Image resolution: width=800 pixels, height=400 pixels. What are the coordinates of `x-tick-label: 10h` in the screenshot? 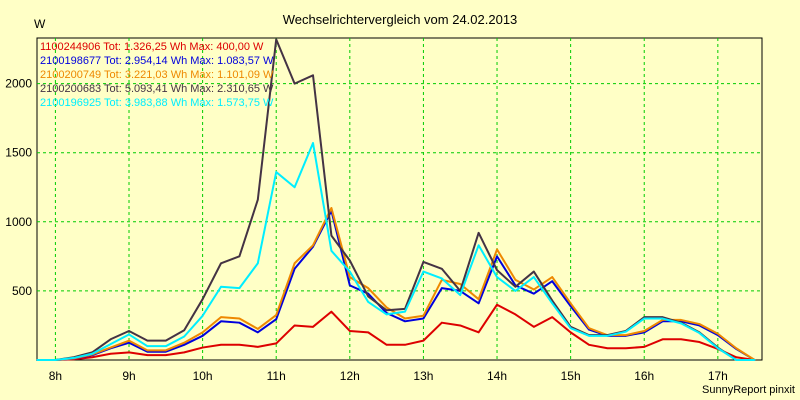 It's located at (203, 376).